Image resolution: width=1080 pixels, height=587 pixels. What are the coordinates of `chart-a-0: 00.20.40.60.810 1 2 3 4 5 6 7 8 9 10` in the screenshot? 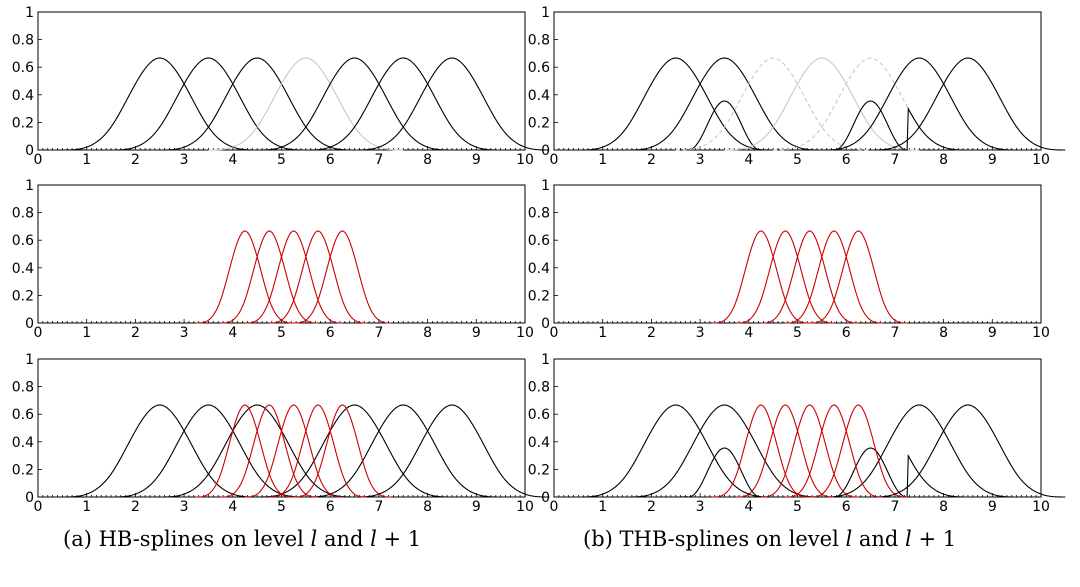 It's located at (281, 86).